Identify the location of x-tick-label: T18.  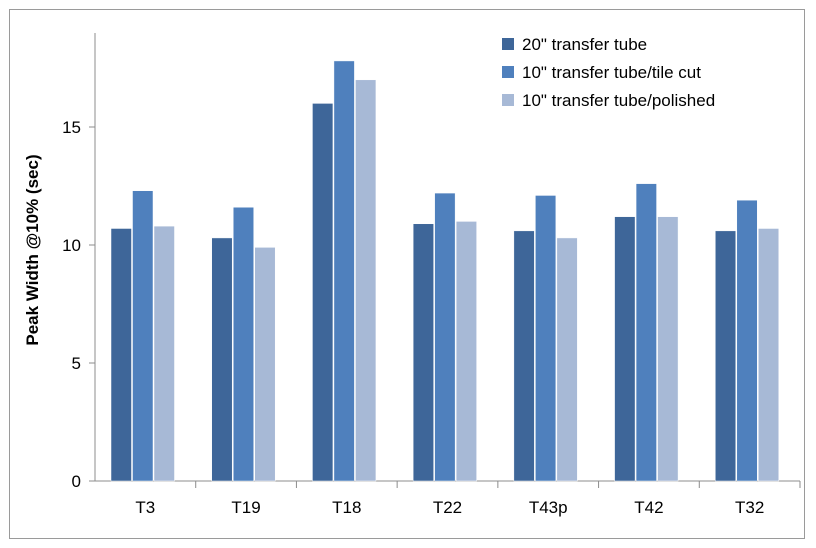
(346, 507).